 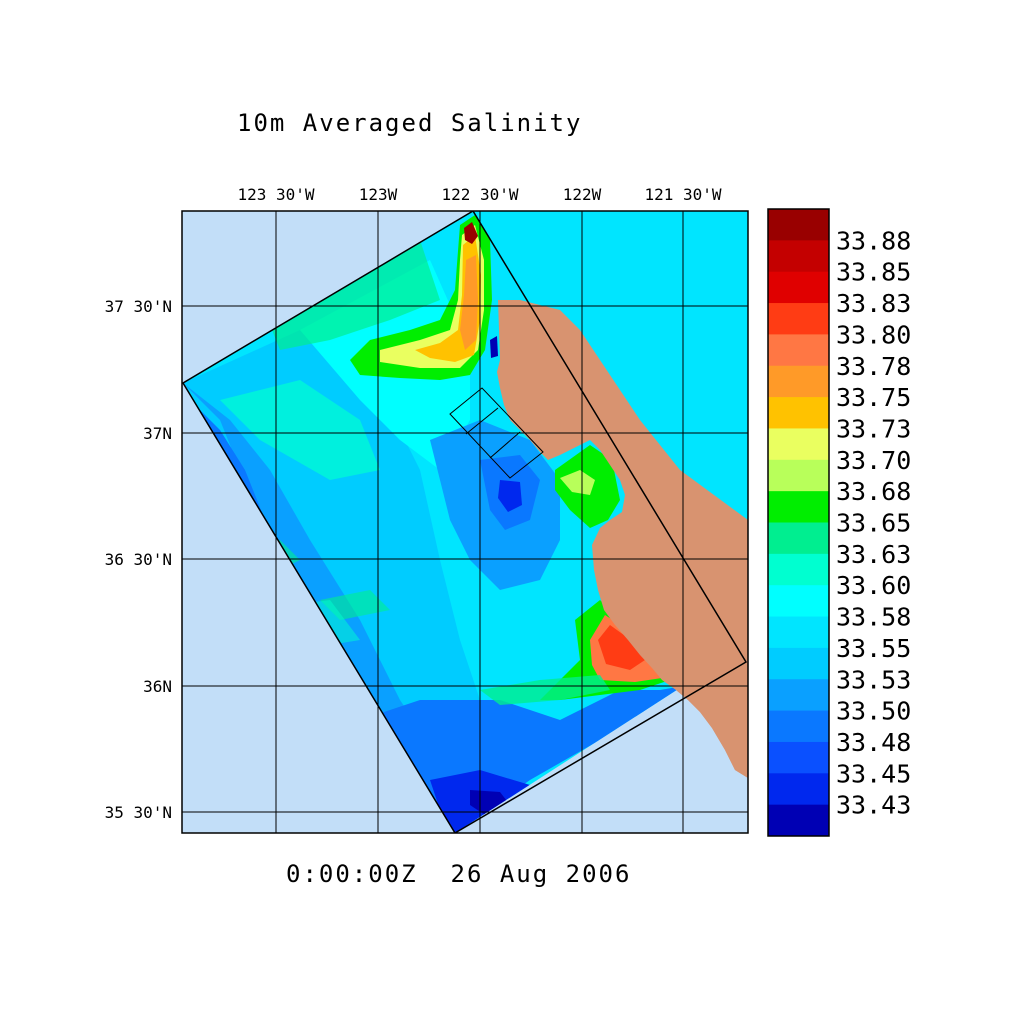 What do you see at coordinates (873, 805) in the screenshot?
I see `colorbar-label: 33.43` at bounding box center [873, 805].